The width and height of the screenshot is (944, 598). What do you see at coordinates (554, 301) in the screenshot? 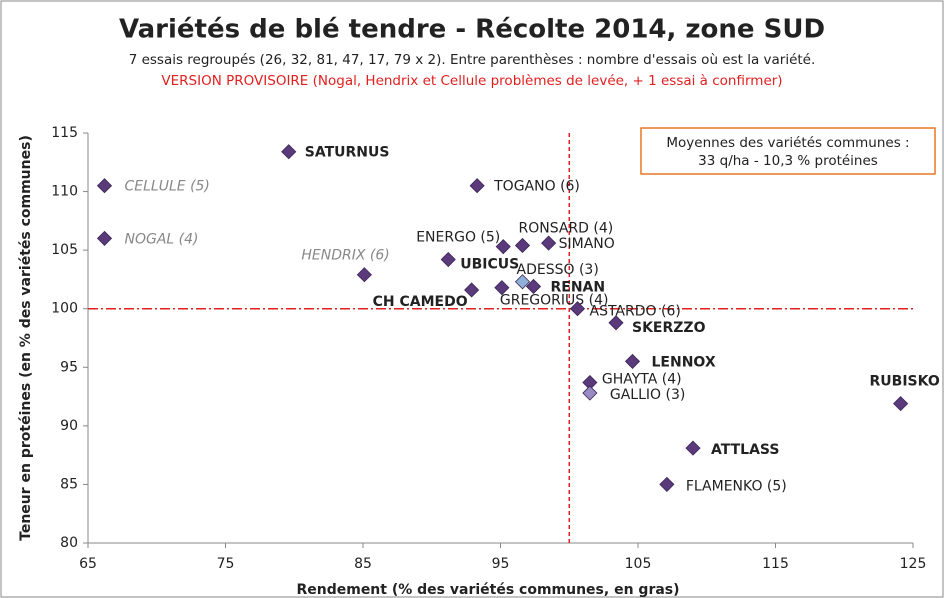
I see `point-label: GREGORIUS (4)` at bounding box center [554, 301].